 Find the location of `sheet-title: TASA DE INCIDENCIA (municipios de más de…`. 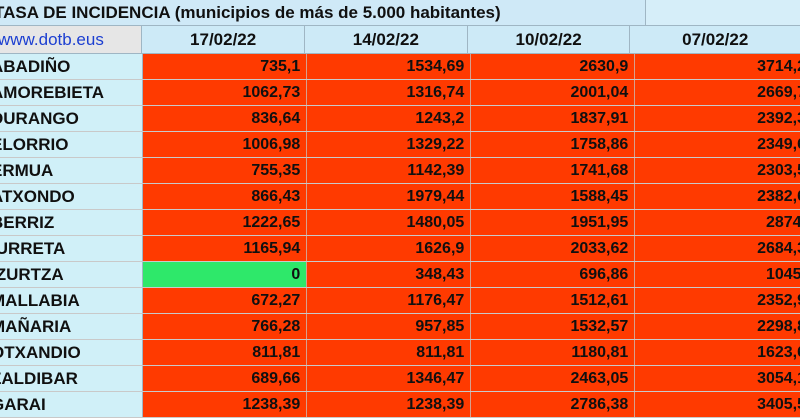

sheet-title: TASA DE INCIDENCIA (municipios de más de… is located at coordinates (323, 13).